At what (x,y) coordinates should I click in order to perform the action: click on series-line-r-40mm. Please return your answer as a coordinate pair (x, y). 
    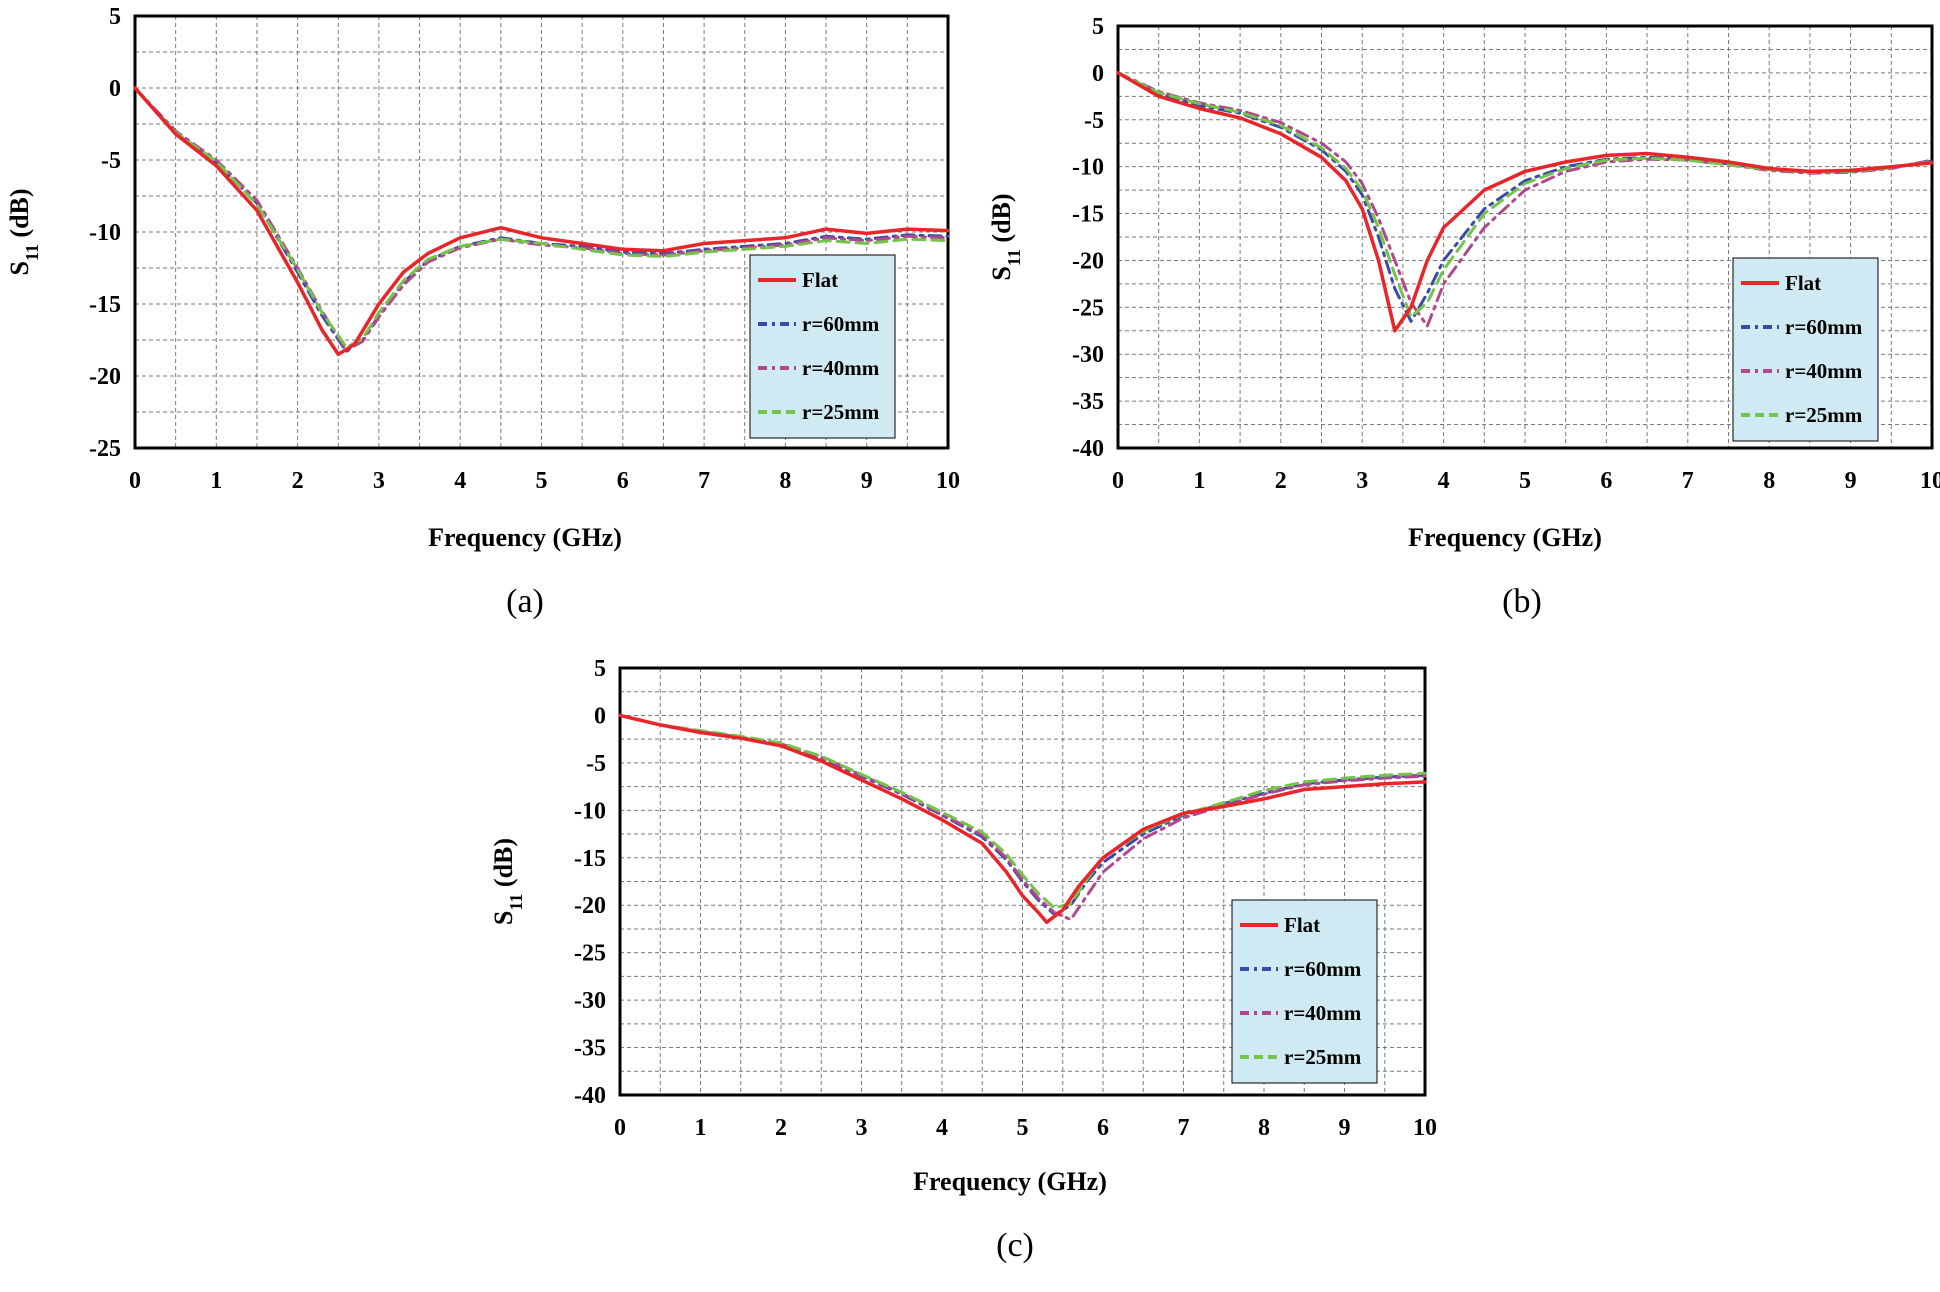
    Looking at the image, I should click on (1525, 199).